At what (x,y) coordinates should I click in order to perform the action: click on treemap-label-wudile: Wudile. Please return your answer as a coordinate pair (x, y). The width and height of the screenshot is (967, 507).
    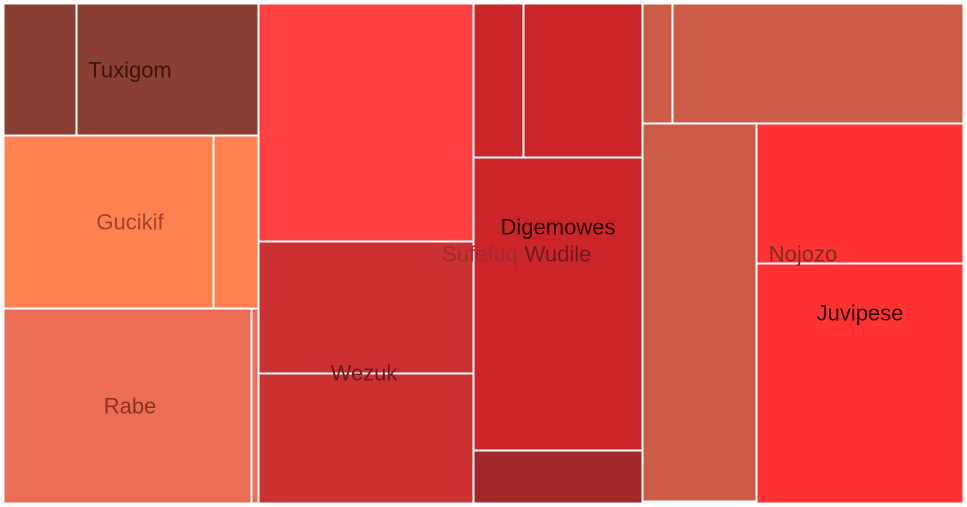
    Looking at the image, I should click on (558, 254).